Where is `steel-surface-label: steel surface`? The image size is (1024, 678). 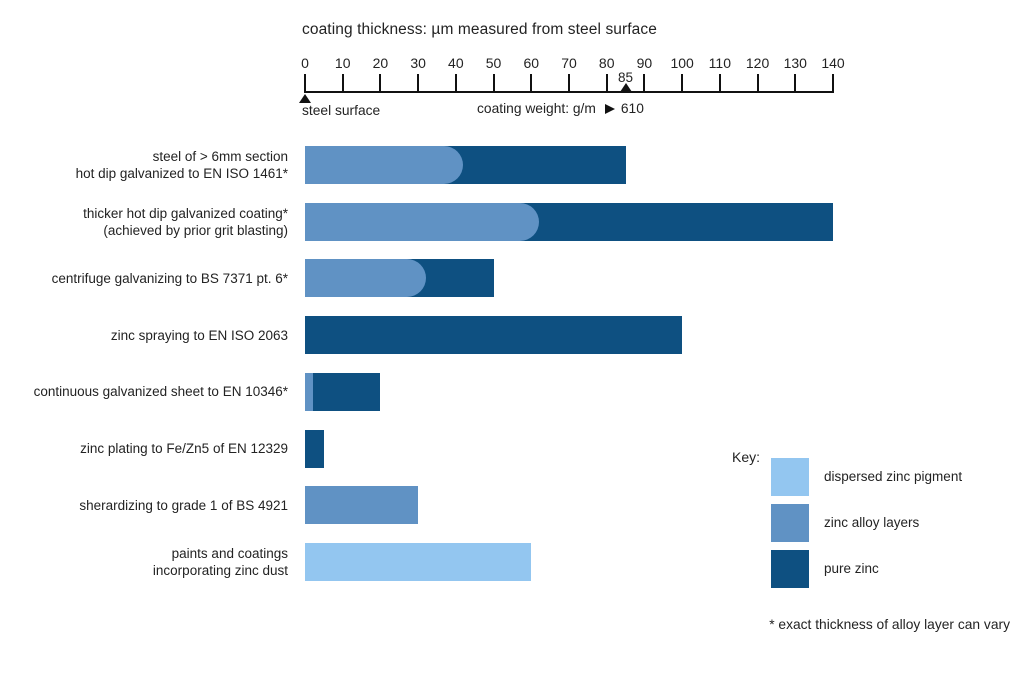 steel-surface-label: steel surface is located at coordinates (341, 110).